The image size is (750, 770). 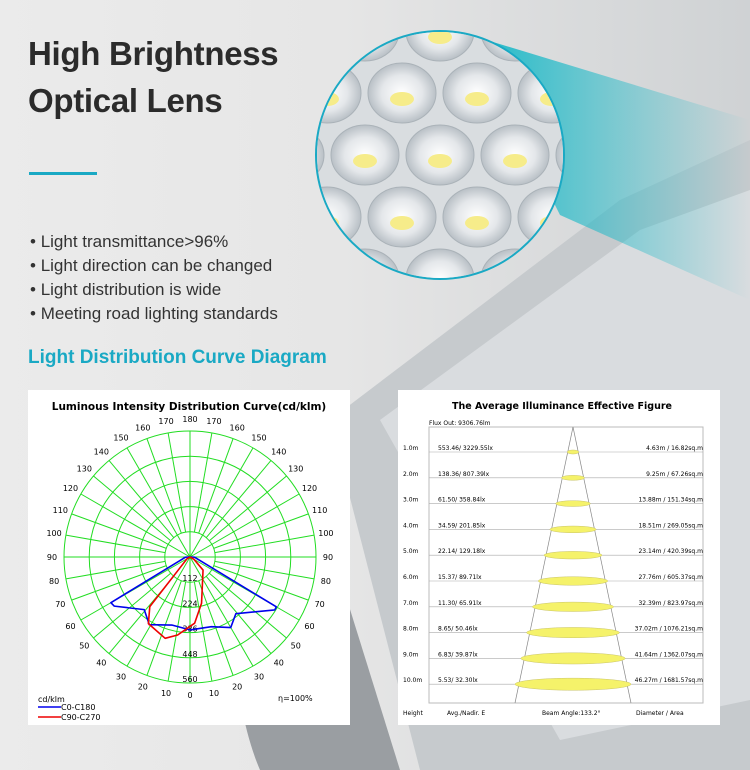 What do you see at coordinates (674, 474) in the screenshot?
I see `row-diameter-area: 9.25m / 67.26sq.m` at bounding box center [674, 474].